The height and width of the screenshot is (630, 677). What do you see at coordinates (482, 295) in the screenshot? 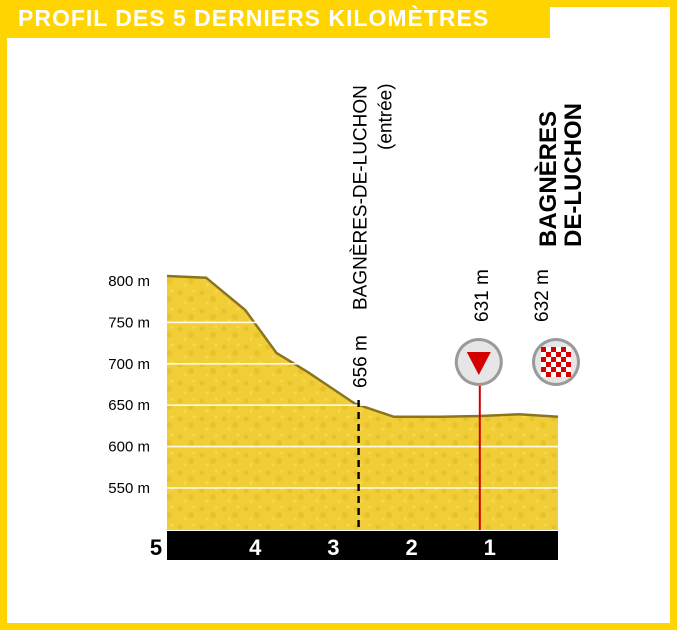
I see `flamme-rouge-altitude-label: 631 m` at bounding box center [482, 295].